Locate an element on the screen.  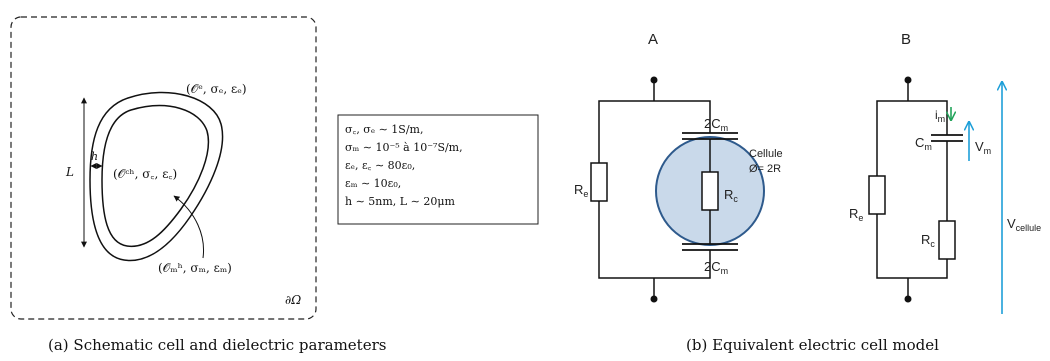
boundary-label: ∂Ω is located at coordinates (293, 300).